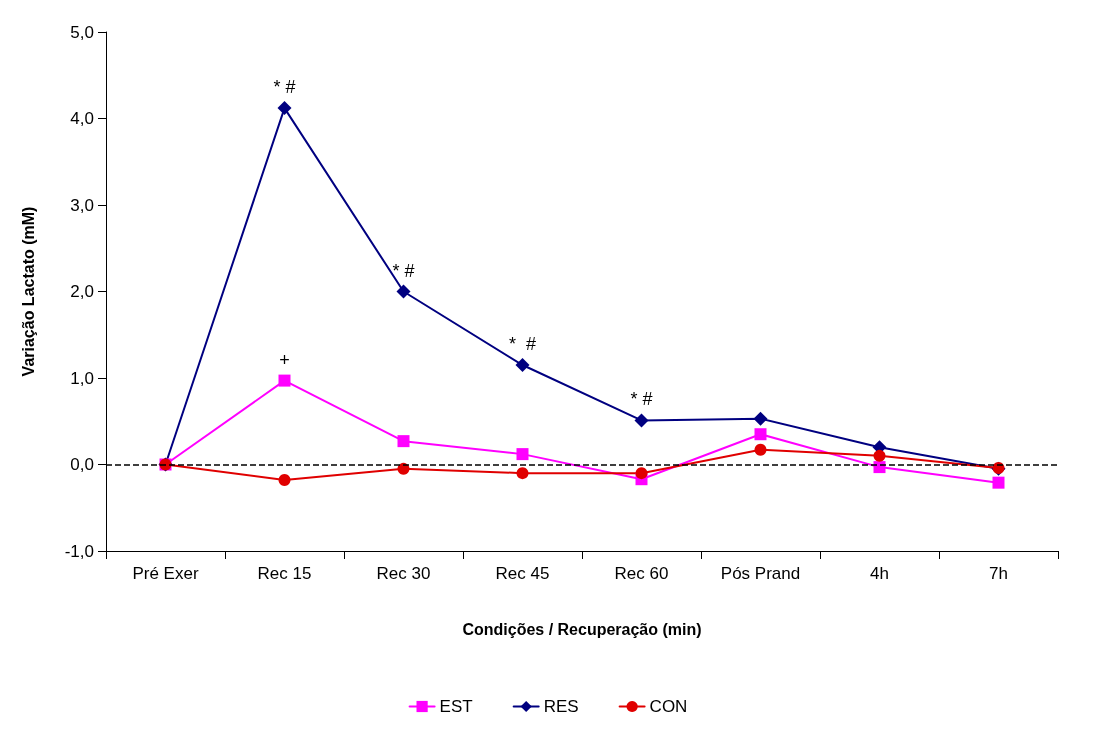 Image resolution: width=1096 pixels, height=737 pixels. What do you see at coordinates (403, 573) in the screenshot?
I see `x-tick-label: Rec 30` at bounding box center [403, 573].